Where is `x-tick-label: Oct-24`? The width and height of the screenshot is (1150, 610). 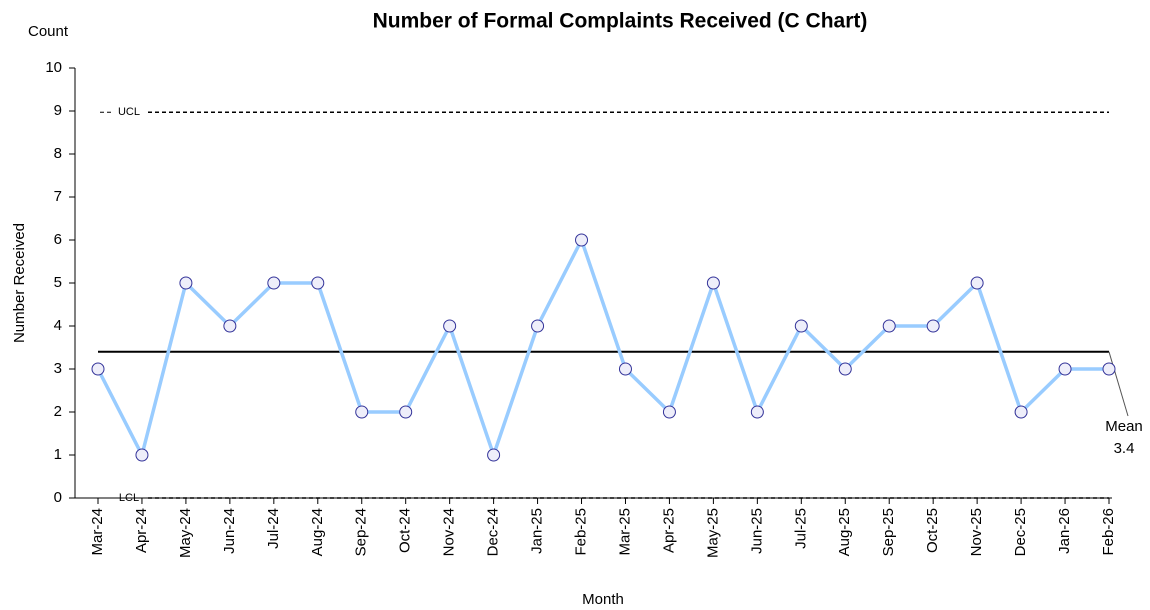
x-tick-label: Oct-24 is located at coordinates (405, 530).